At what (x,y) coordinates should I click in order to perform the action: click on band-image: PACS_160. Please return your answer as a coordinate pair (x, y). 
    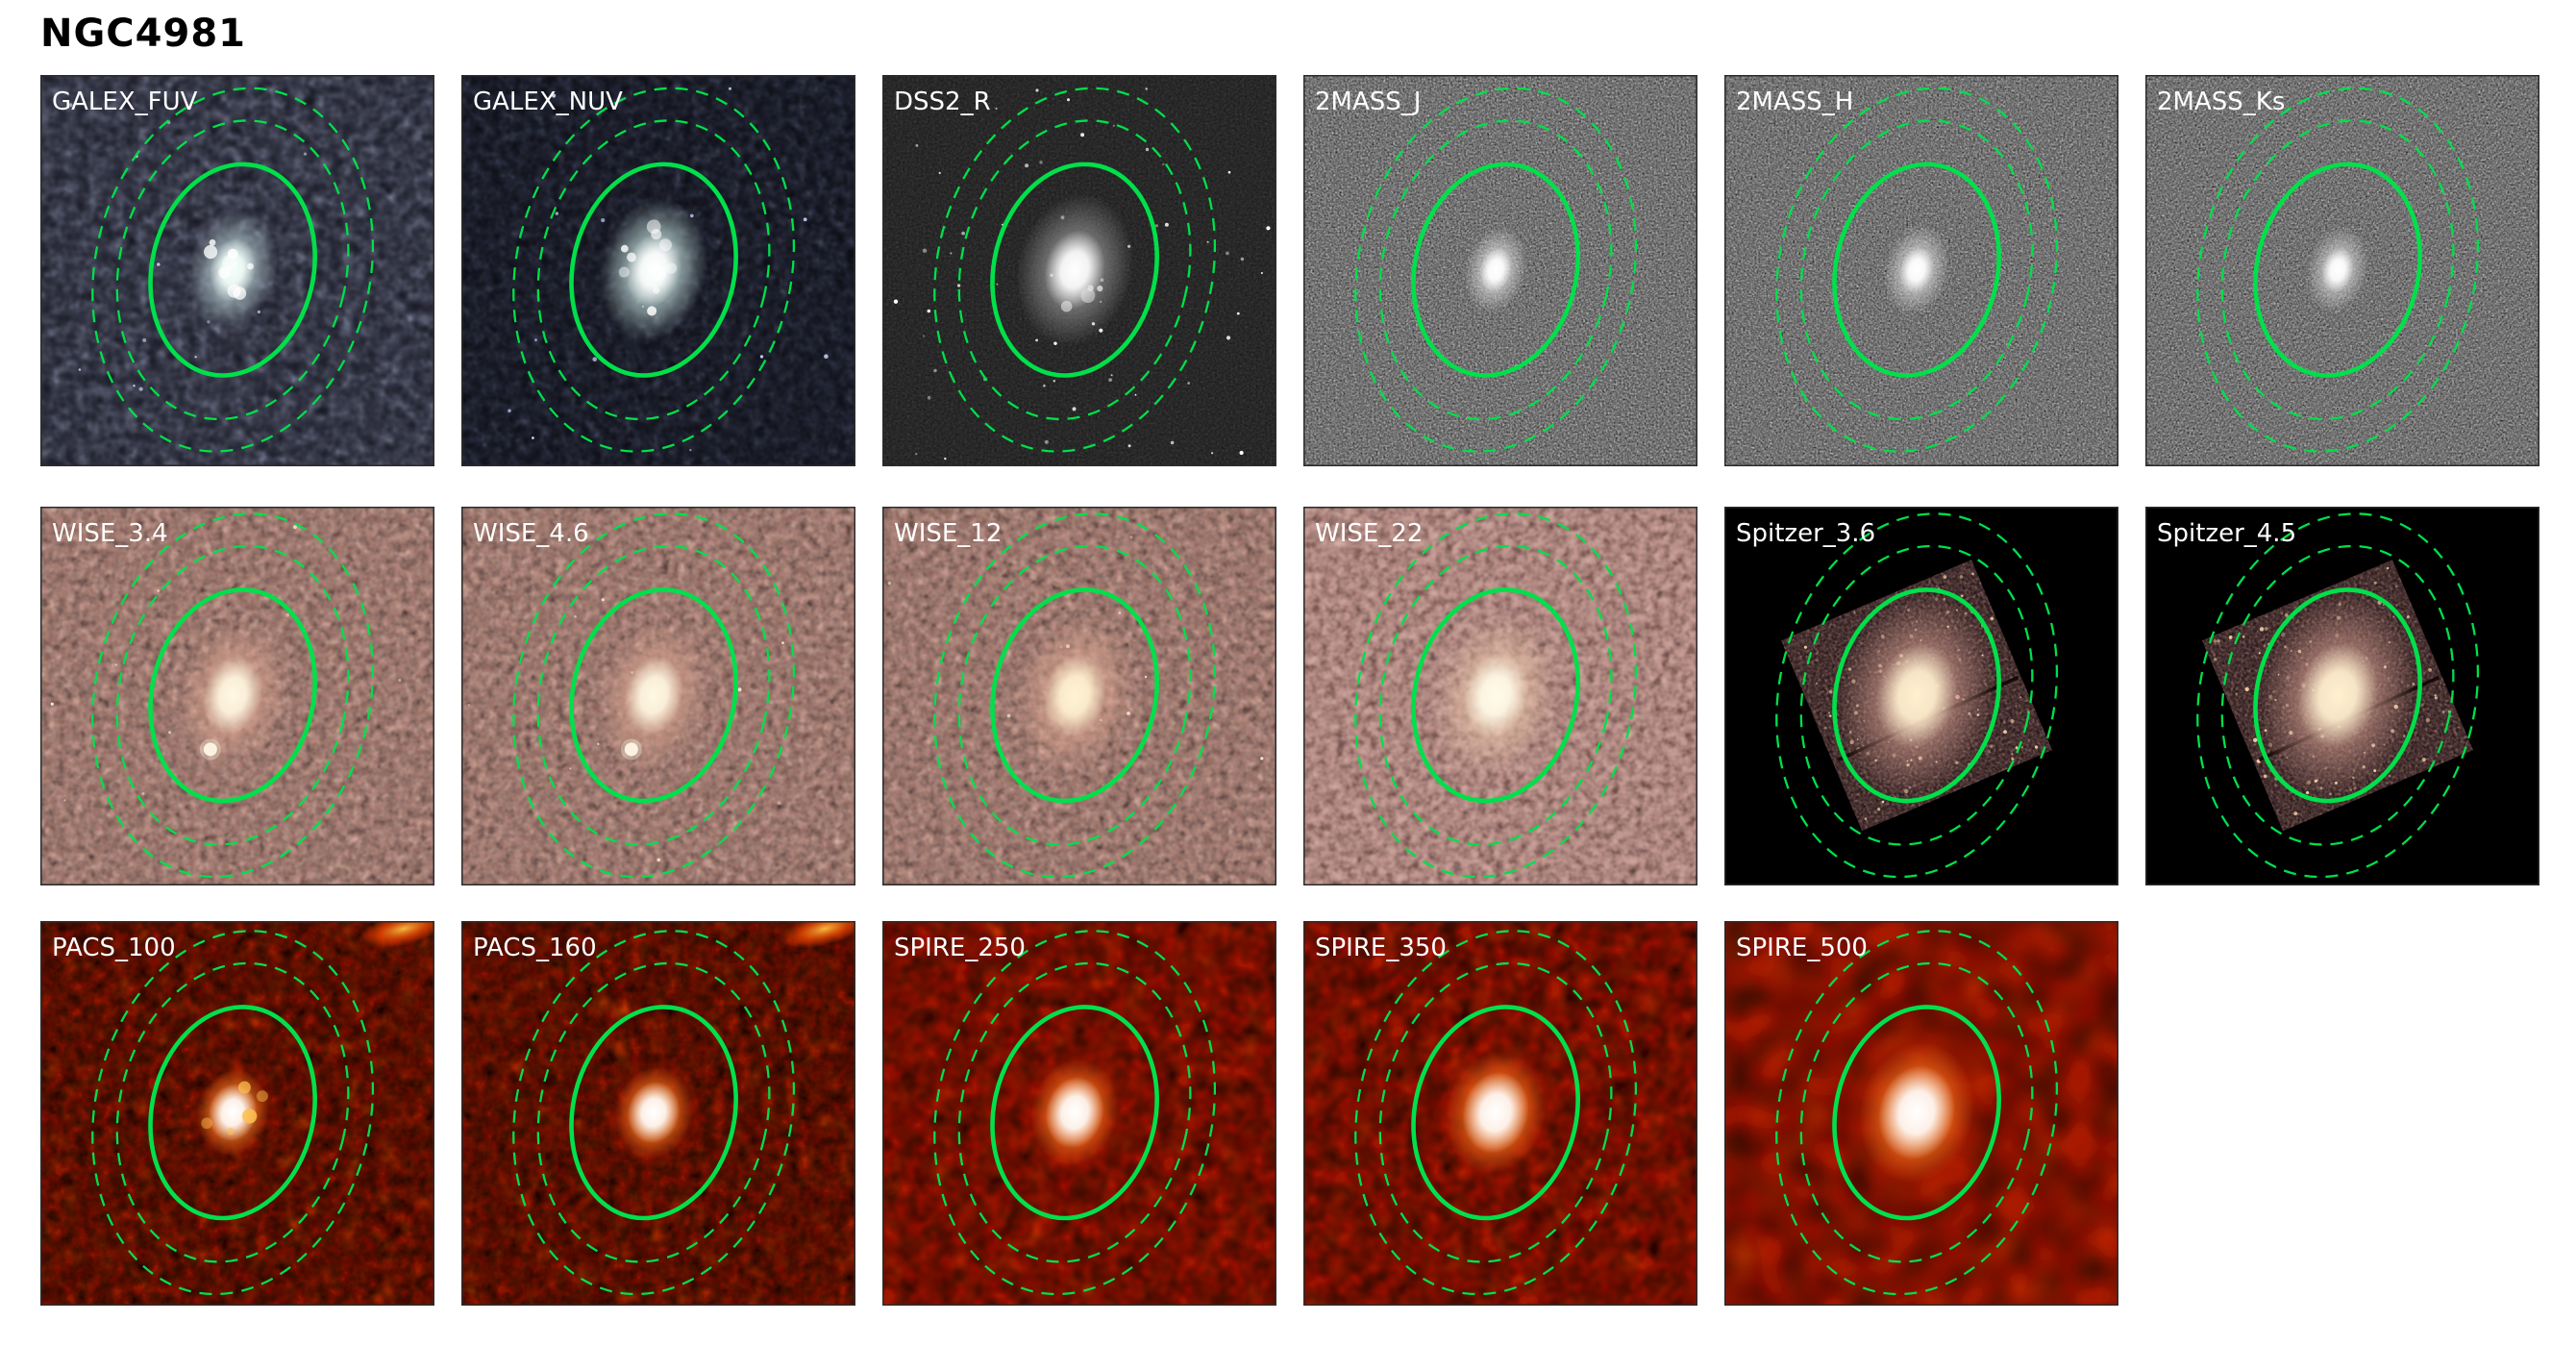
    Looking at the image, I should click on (658, 1114).